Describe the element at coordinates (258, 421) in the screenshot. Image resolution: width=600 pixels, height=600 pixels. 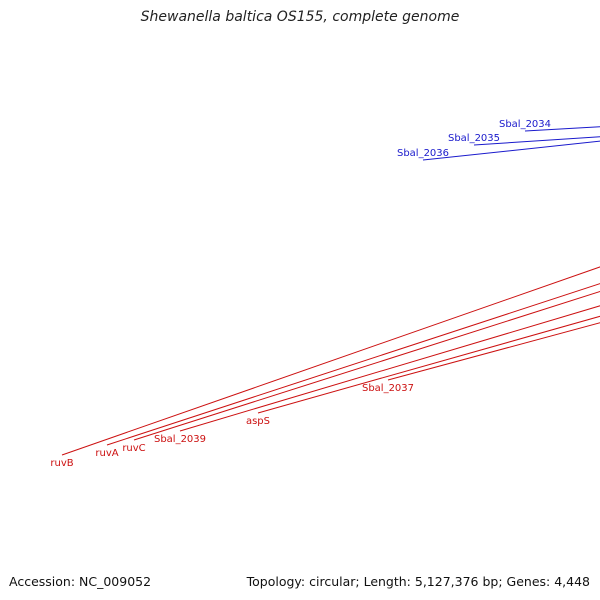
I see `gene-label: aspS` at that location.